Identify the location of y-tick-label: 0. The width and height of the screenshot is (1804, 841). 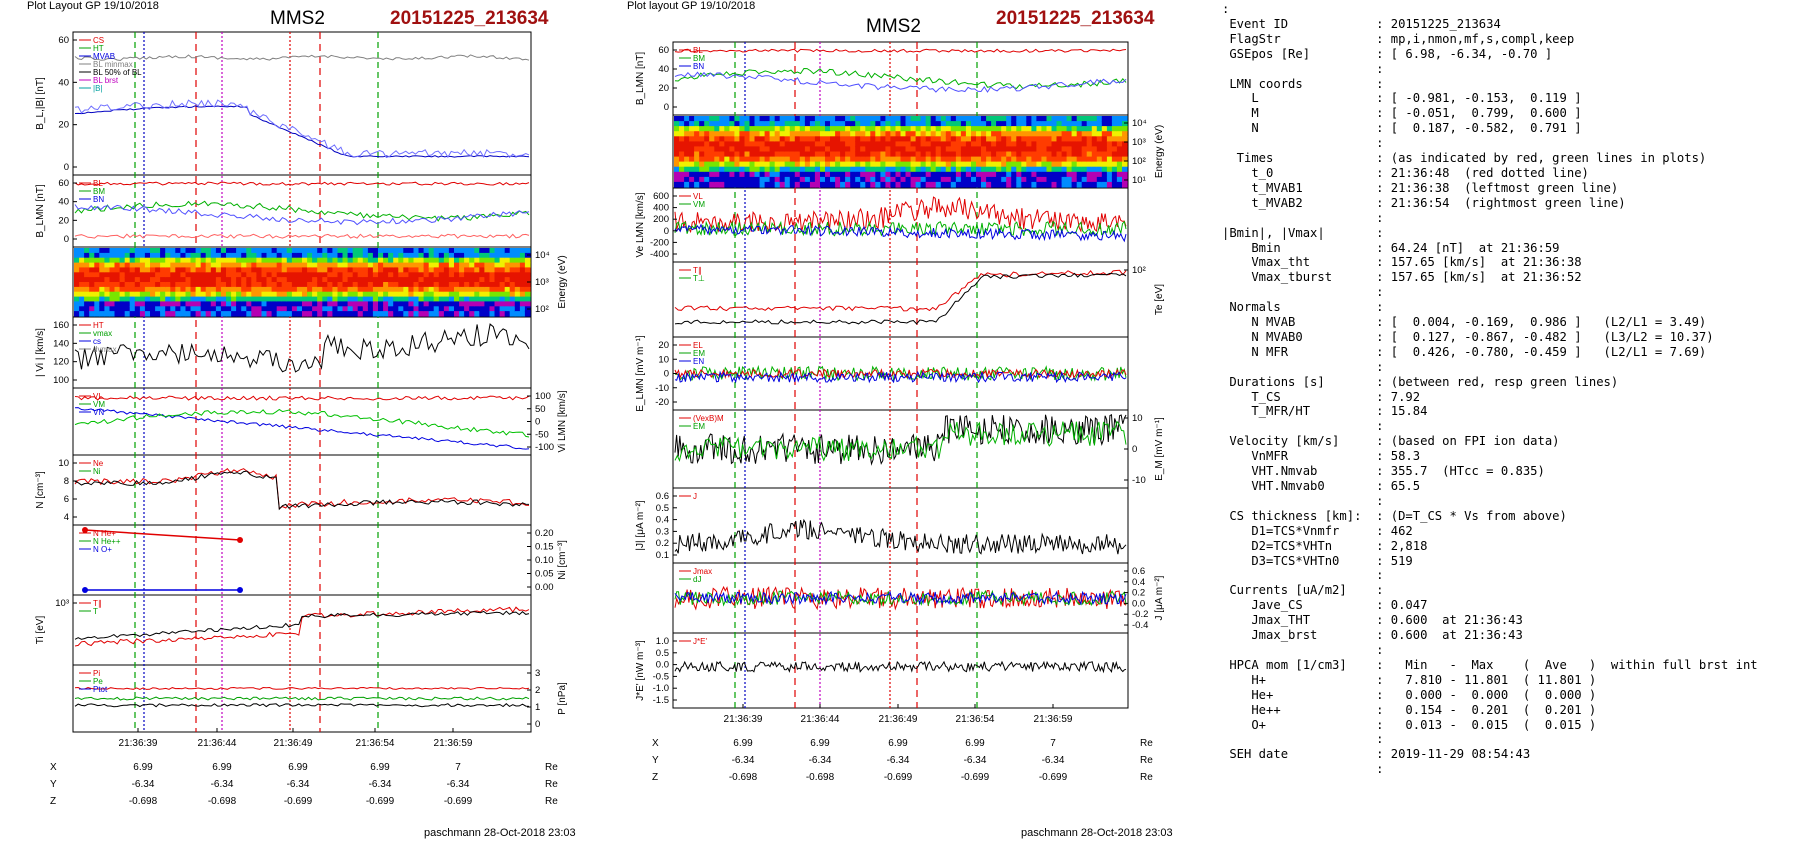
(666, 374).